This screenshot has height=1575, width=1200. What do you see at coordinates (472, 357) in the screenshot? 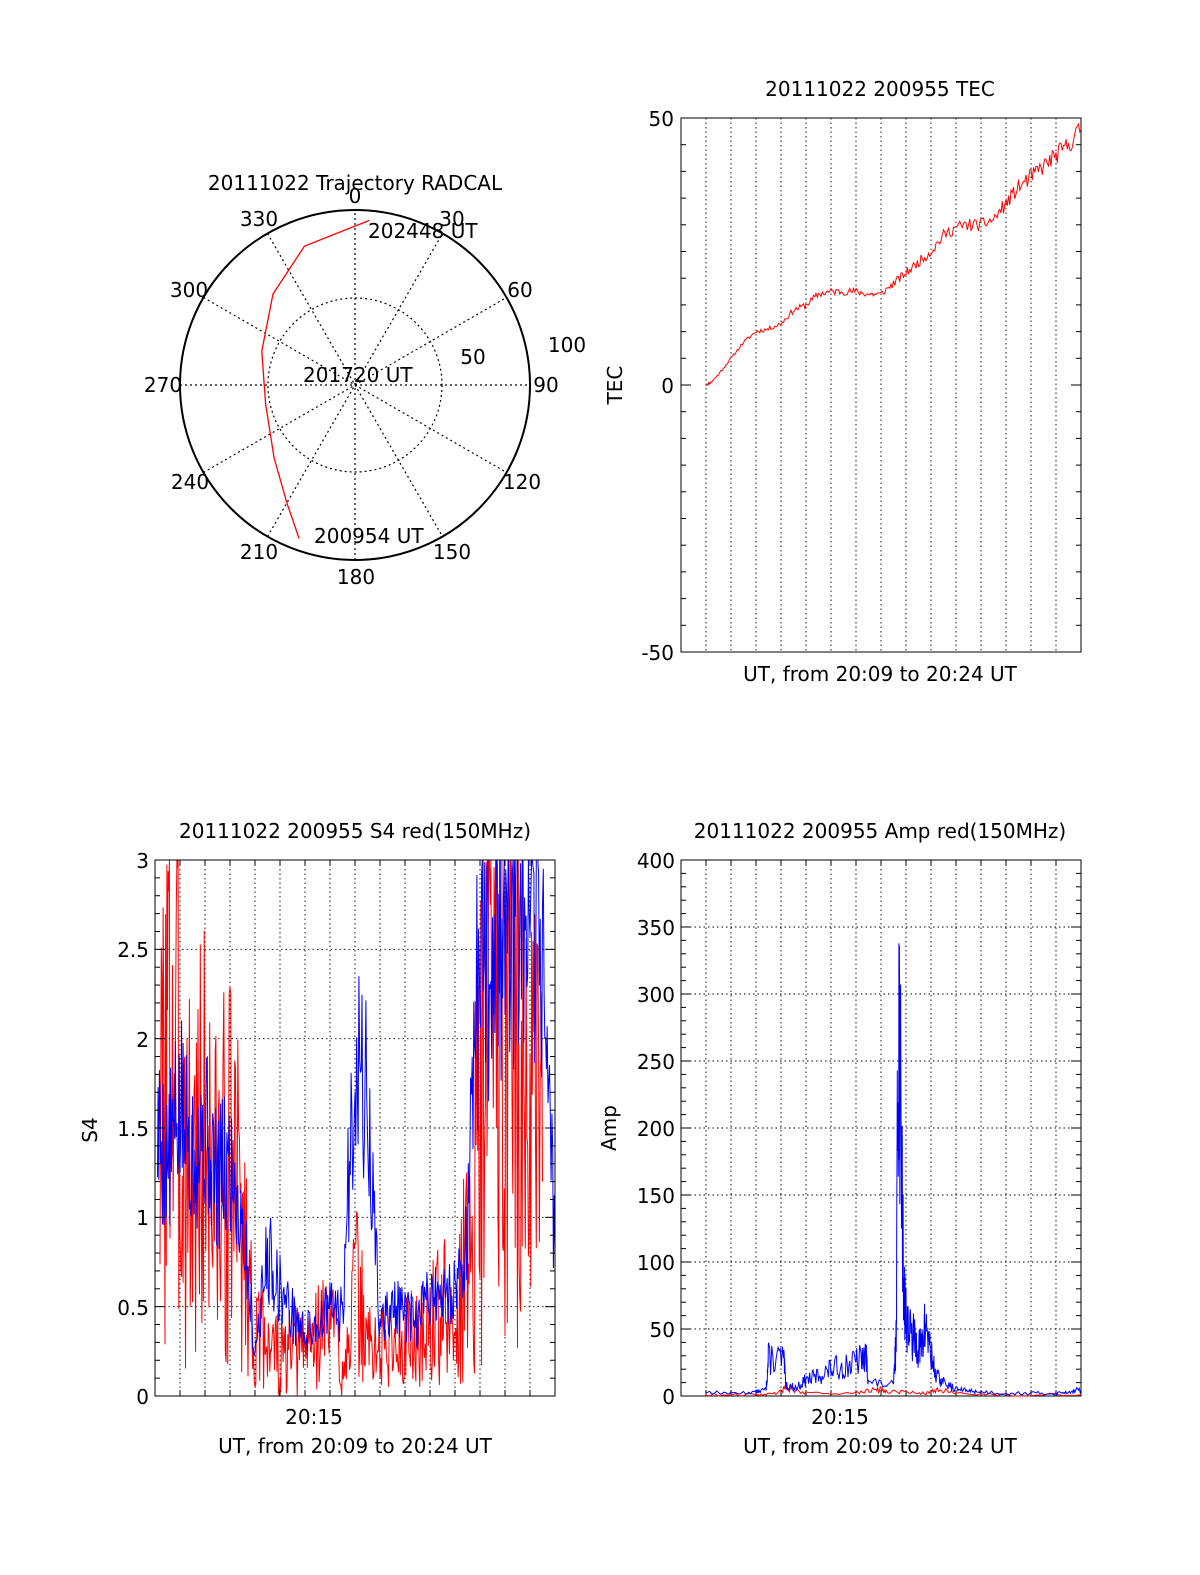
I see `polar-radius-label-50: 50` at bounding box center [472, 357].